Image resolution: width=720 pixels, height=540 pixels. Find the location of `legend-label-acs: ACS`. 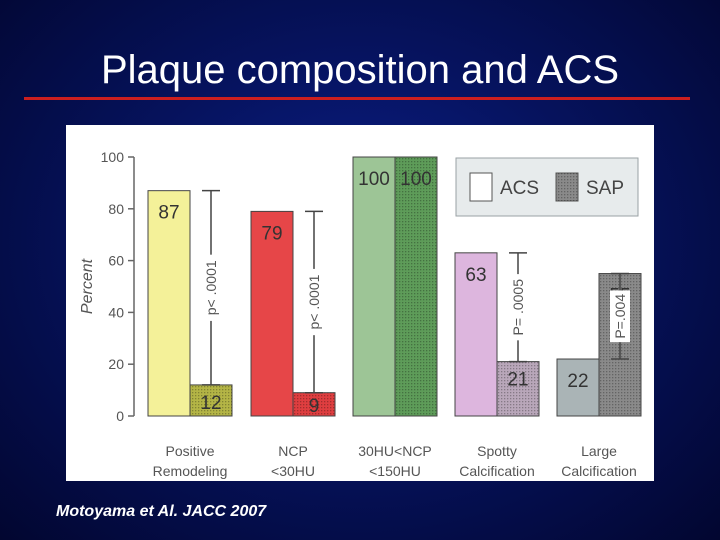

legend-label-acs: ACS is located at coordinates (519, 188).